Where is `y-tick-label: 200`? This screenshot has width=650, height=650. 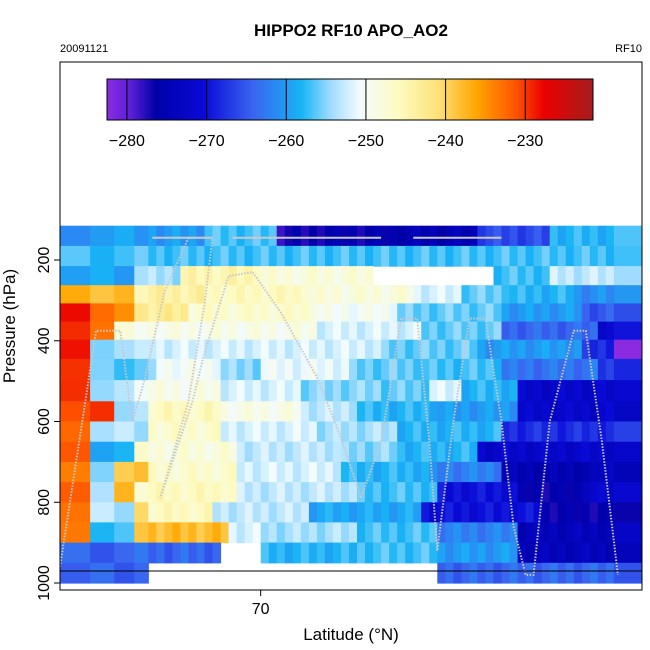
y-tick-label: 200 is located at coordinates (44, 260).